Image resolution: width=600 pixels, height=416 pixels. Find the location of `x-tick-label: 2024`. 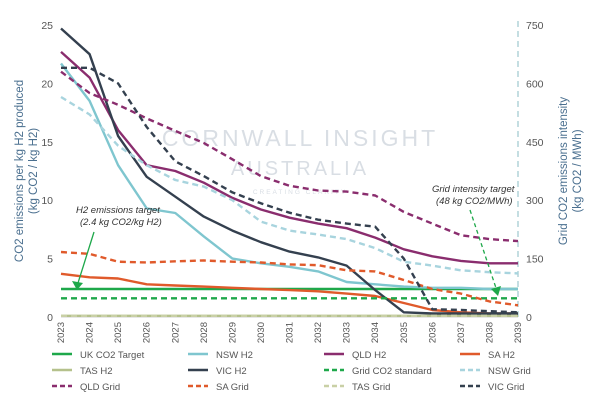

x-tick-label: 2024 is located at coordinates (90, 332).